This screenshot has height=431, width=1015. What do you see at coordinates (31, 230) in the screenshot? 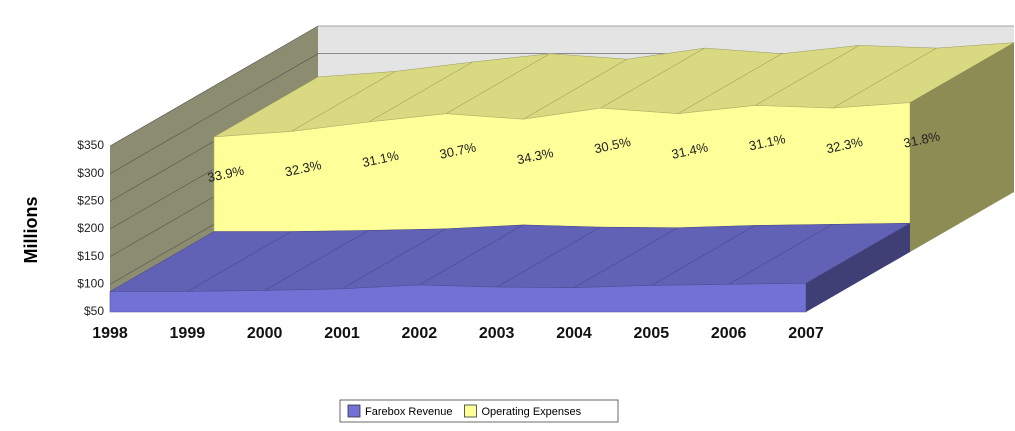
I see `y-axis-label: Millions` at bounding box center [31, 230].